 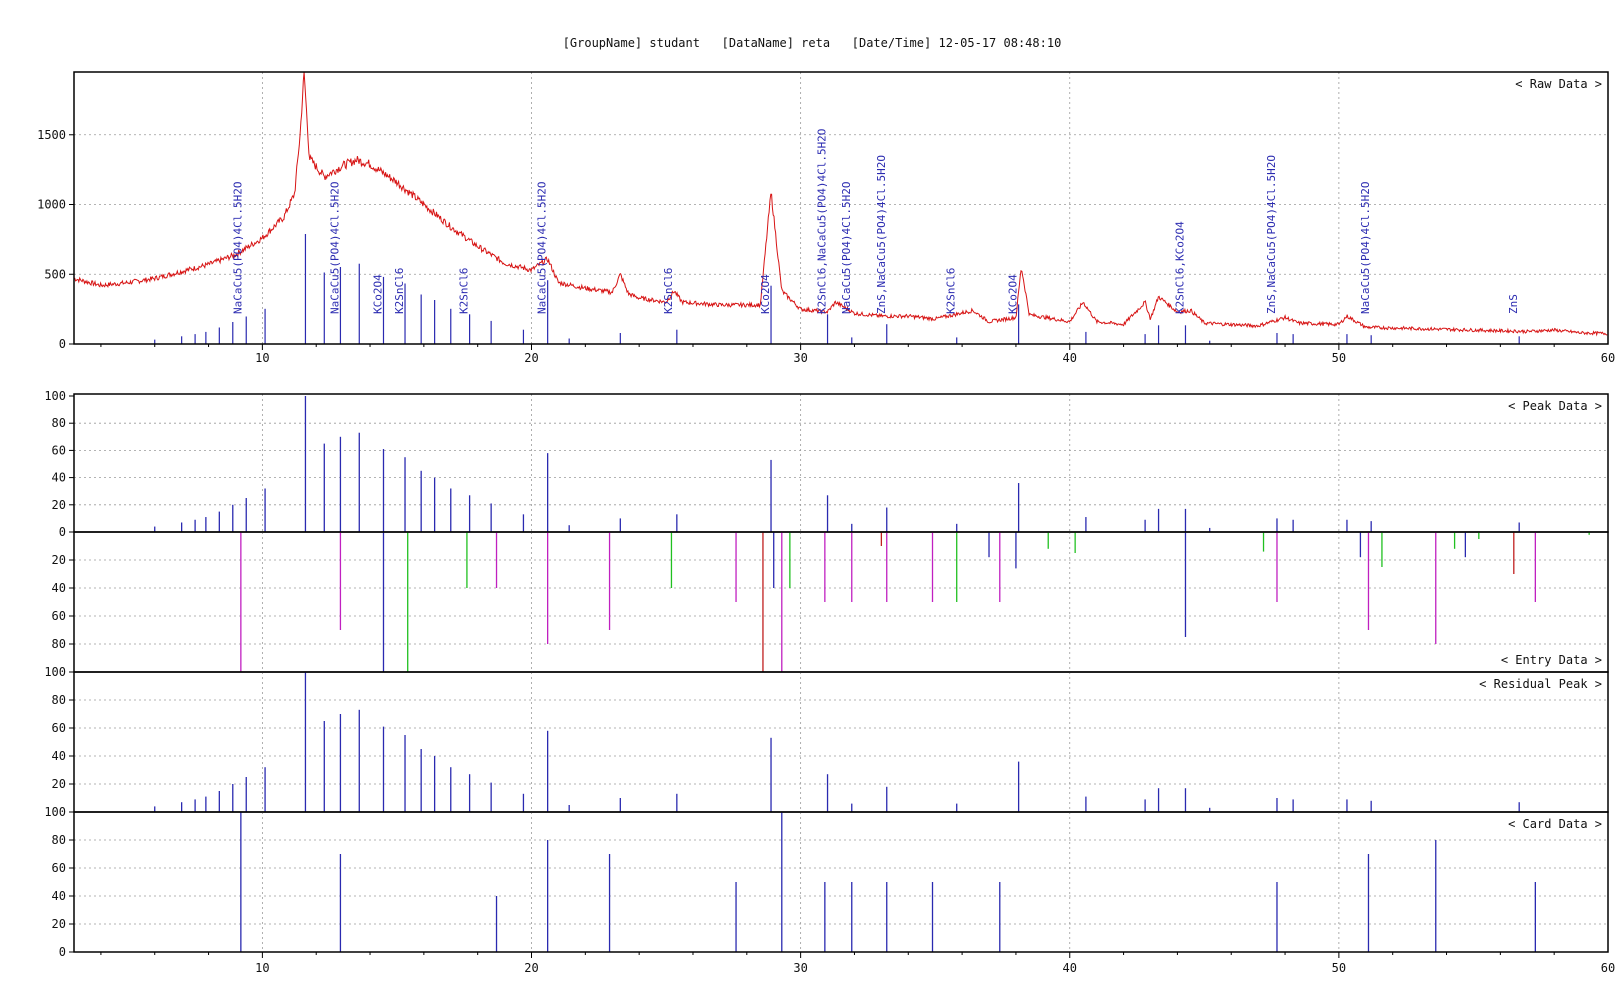 I want to click on y-tick-label: 500, so click(x=55, y=274).